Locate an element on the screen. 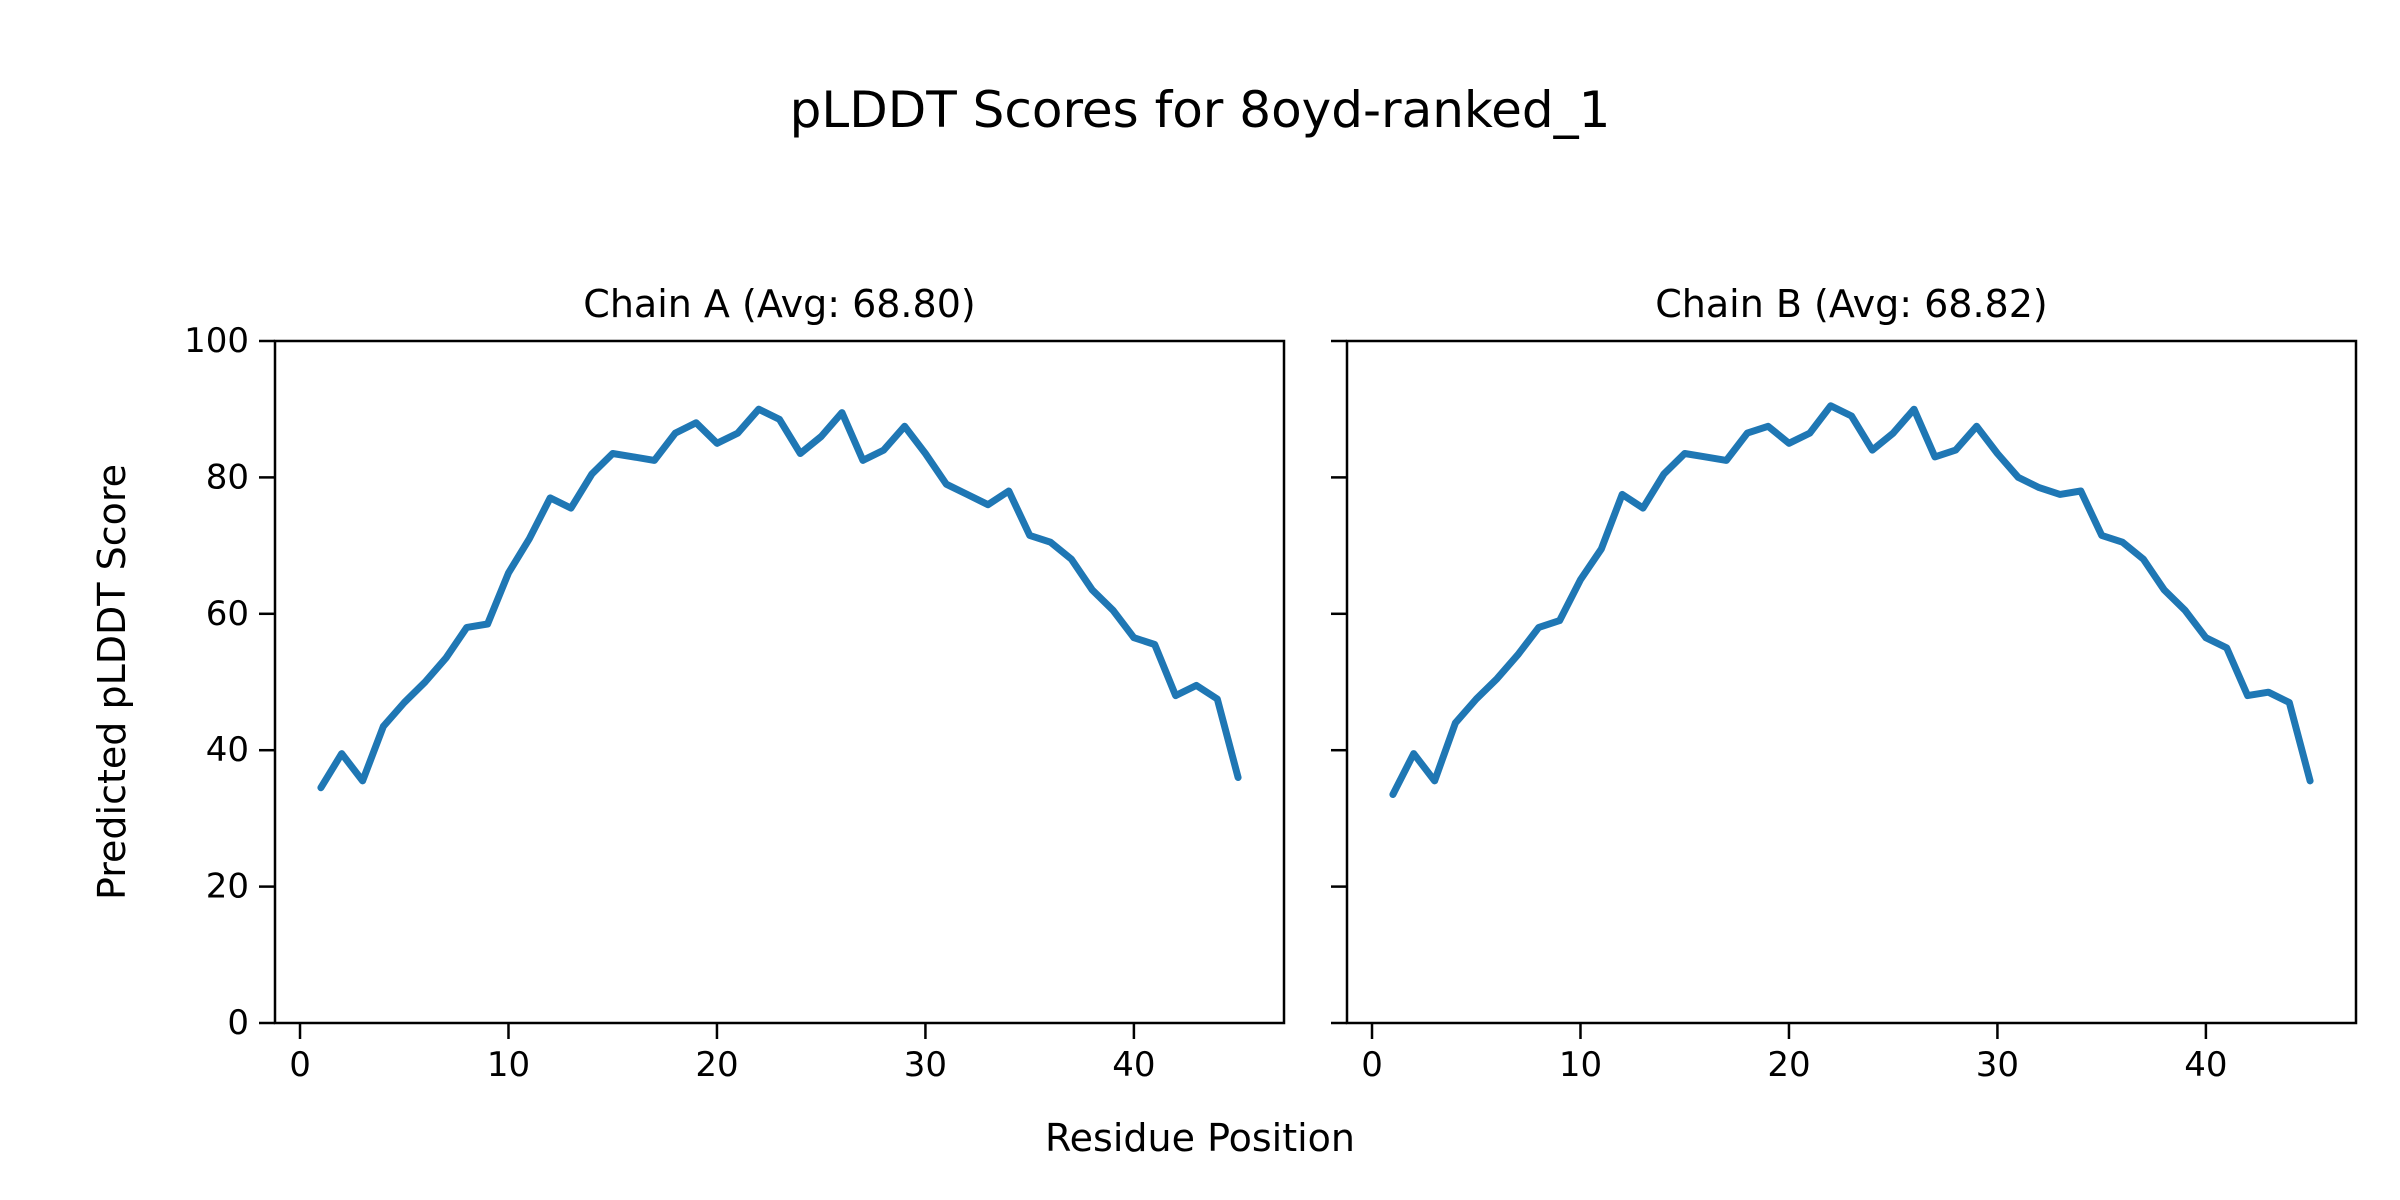 The image size is (2400, 1200). figure-title: pLDDT Scores for 8oyd-ranked_1 is located at coordinates (1200, 110).